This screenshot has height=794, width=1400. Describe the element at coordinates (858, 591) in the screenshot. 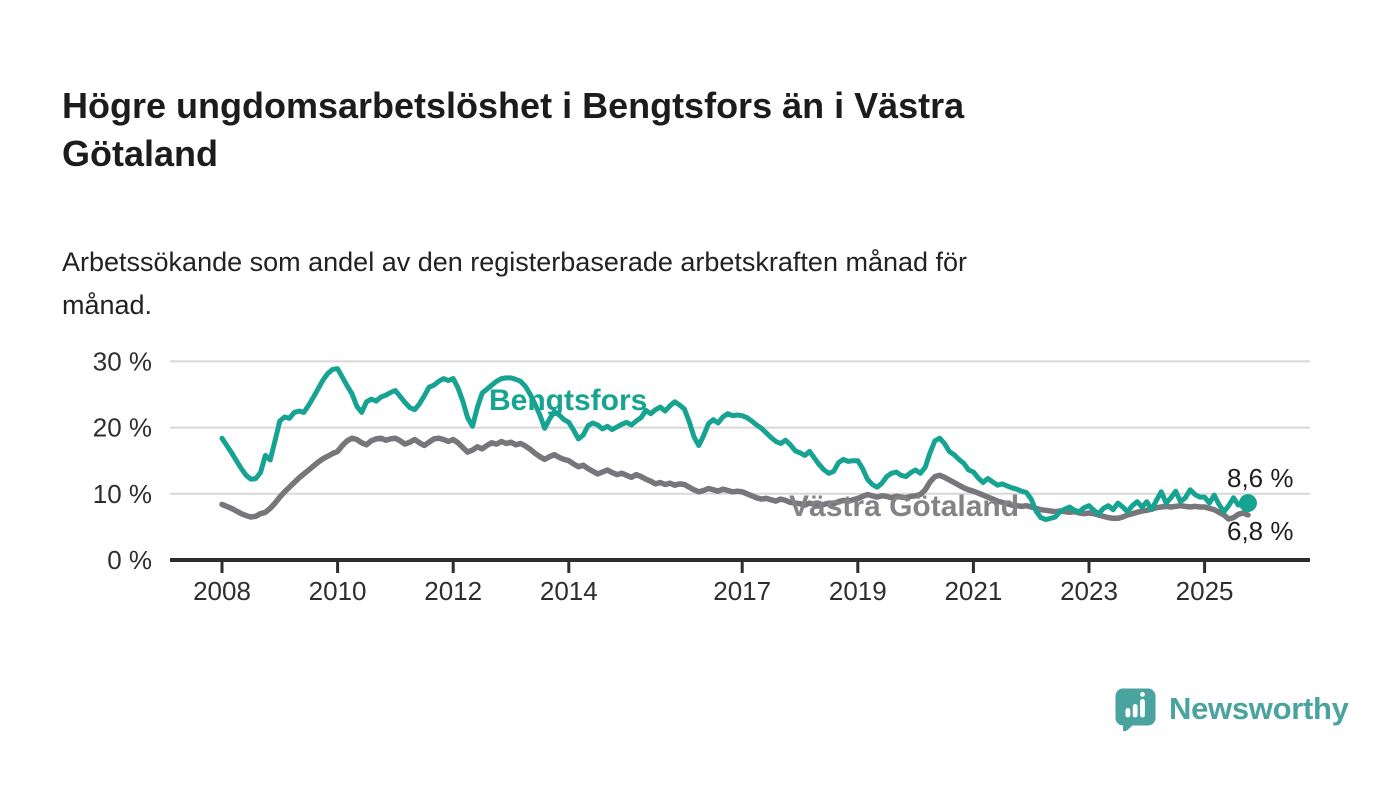

I see `x-tick-label: 2019` at that location.